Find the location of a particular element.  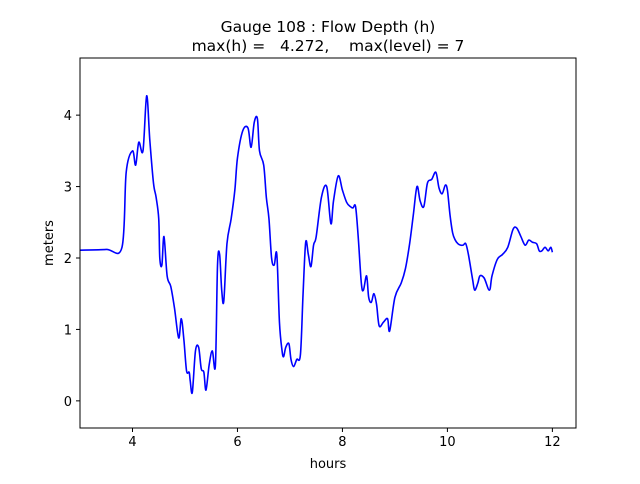

y-tick-label: 4 is located at coordinates (68, 116).